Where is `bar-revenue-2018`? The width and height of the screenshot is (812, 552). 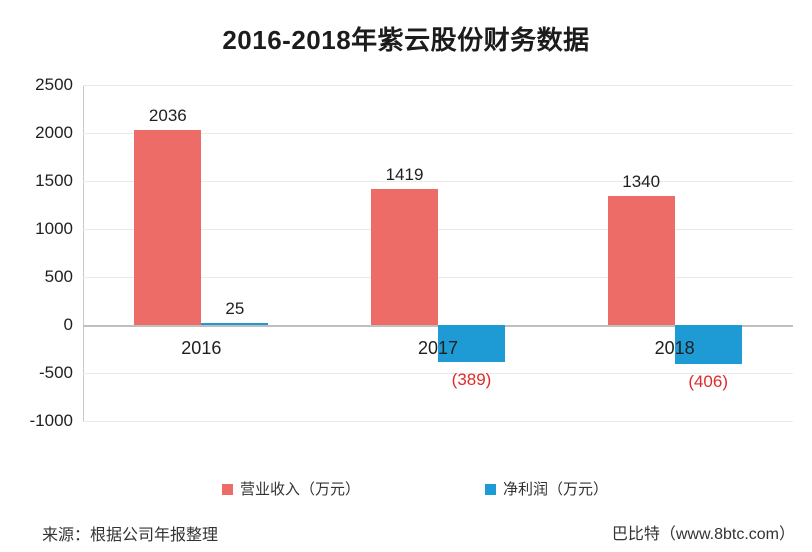 bar-revenue-2018 is located at coordinates (641, 260).